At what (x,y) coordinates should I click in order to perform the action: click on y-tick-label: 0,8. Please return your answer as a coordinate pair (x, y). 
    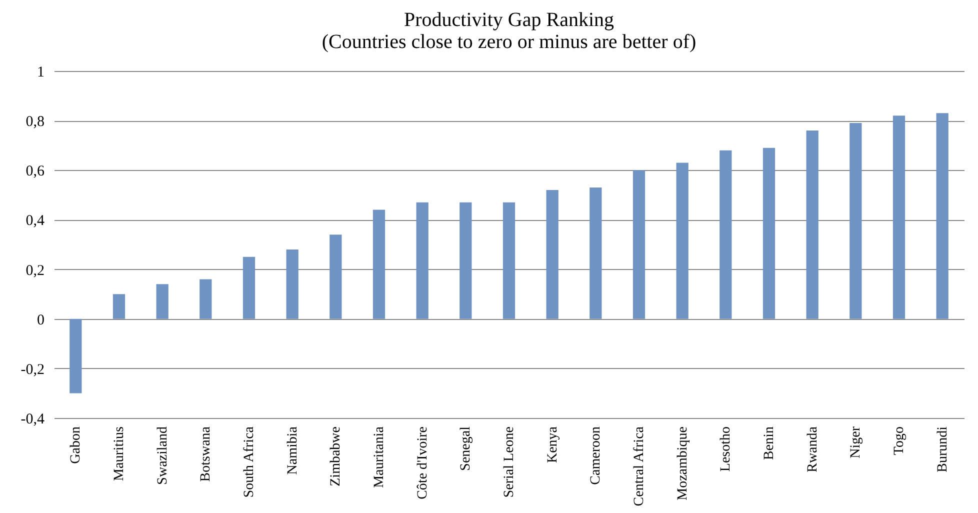
    Looking at the image, I should click on (35, 122).